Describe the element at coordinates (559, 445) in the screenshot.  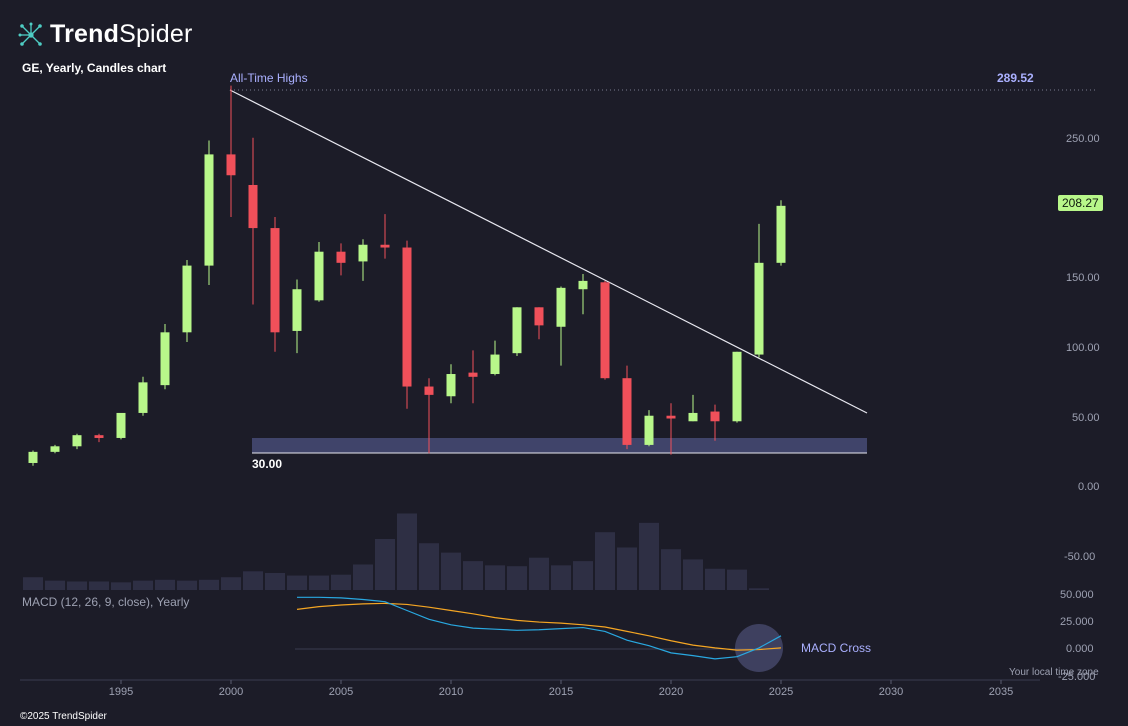
I see `support-band` at that location.